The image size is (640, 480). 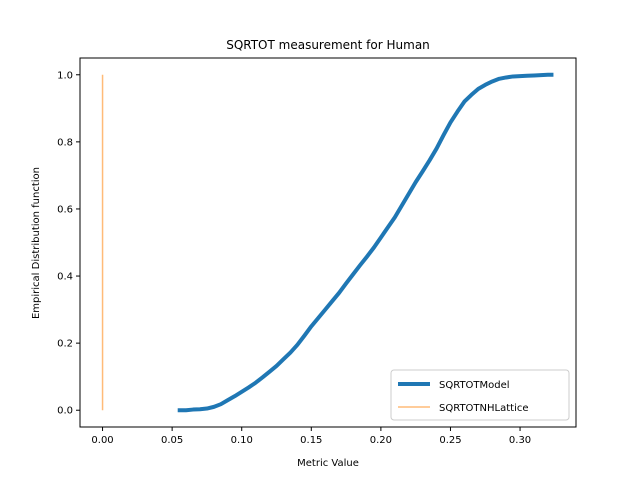 What do you see at coordinates (65, 411) in the screenshot?
I see `y-tick-label: 0.0` at bounding box center [65, 411].